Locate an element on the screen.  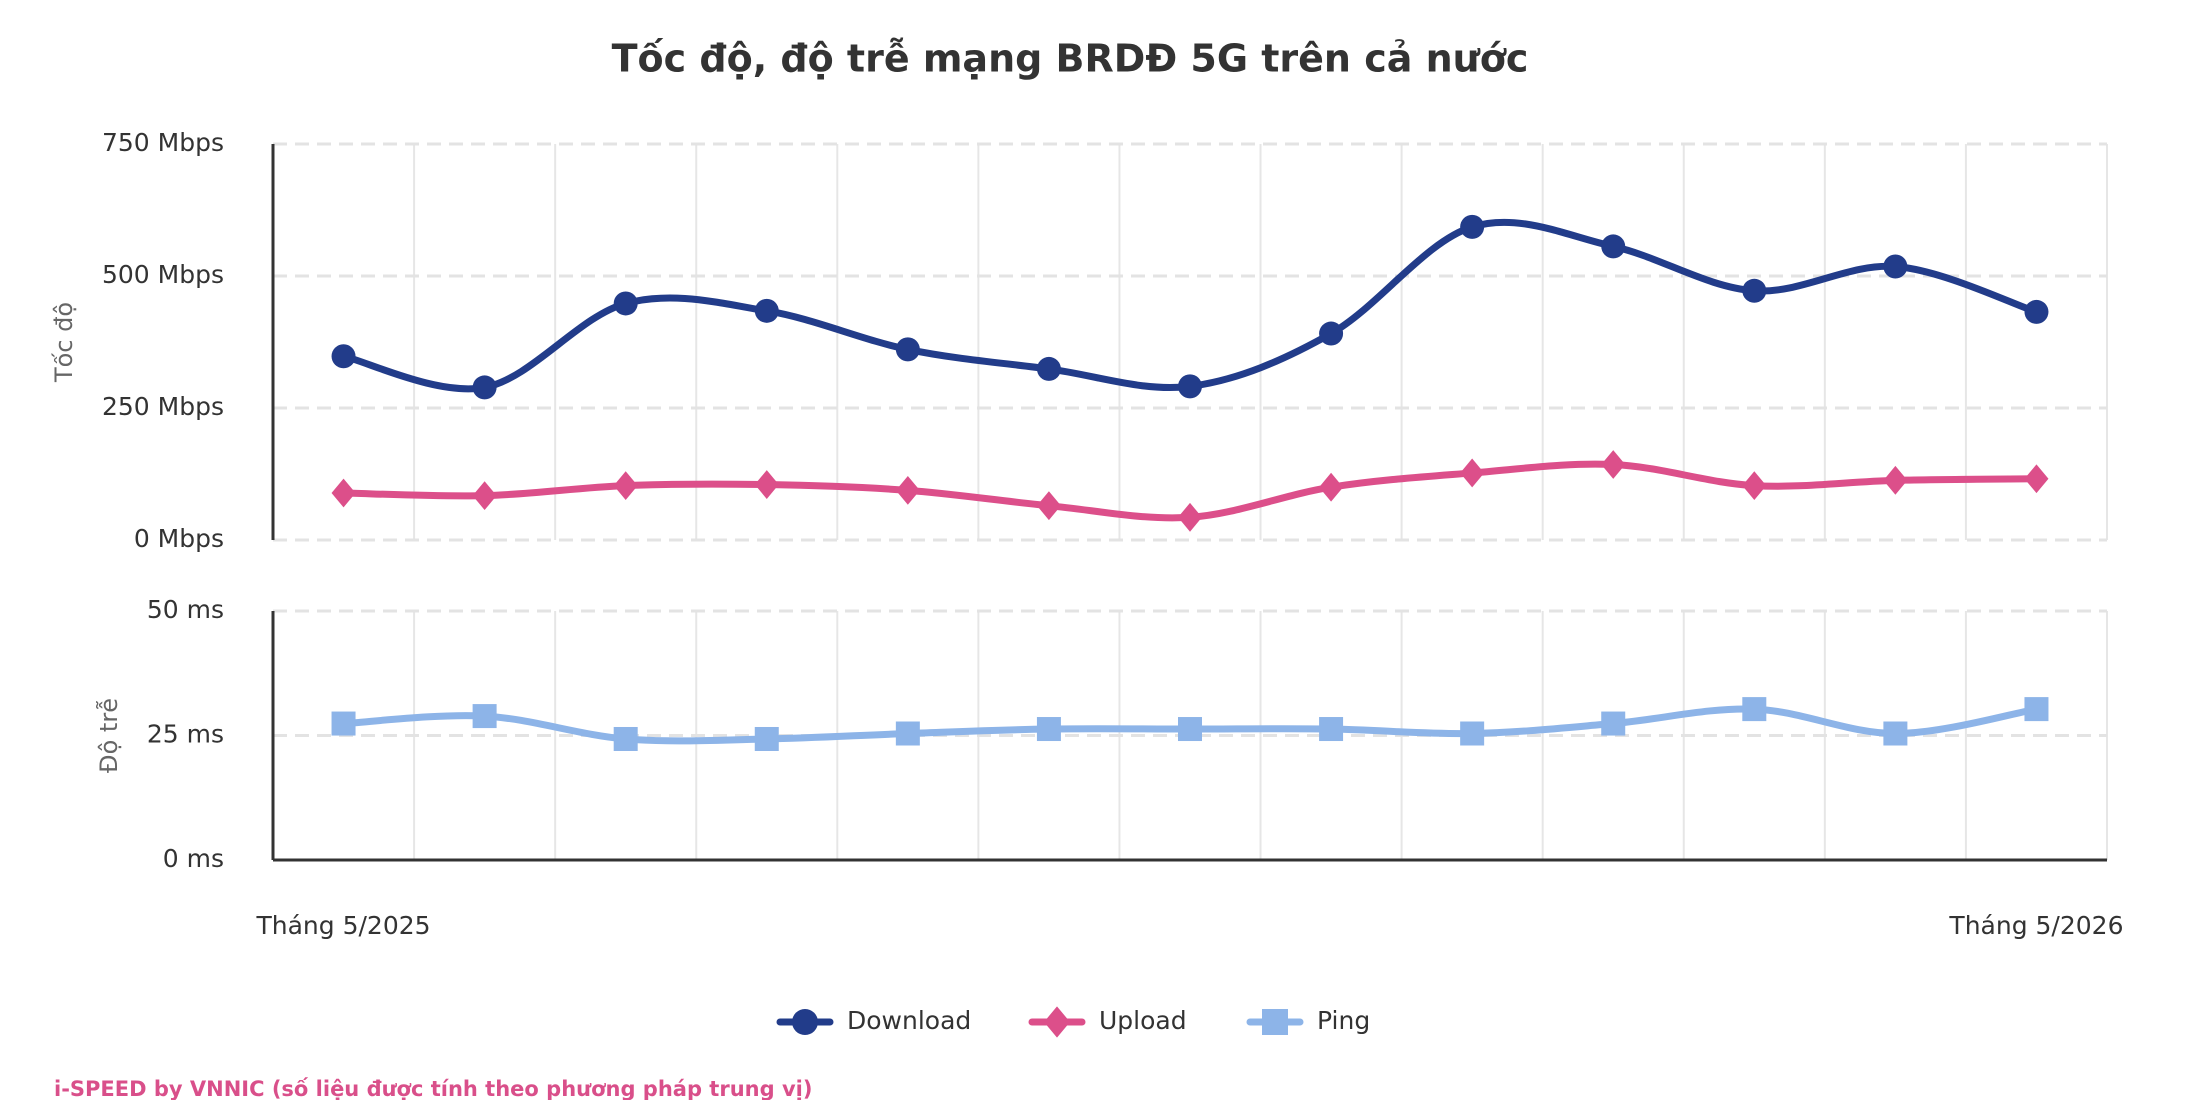
y-tick-label: 0 Mbps is located at coordinates (179, 538).